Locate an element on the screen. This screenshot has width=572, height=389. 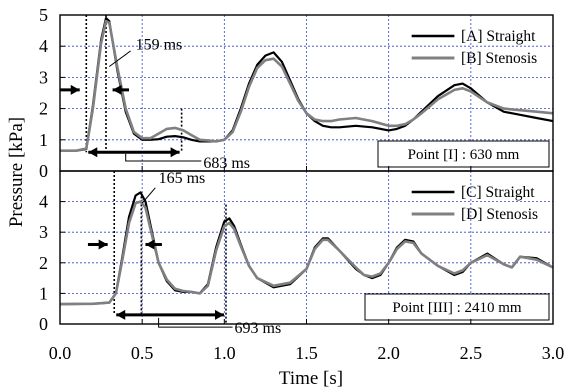
x-tick-label: 3.0 is located at coordinates (553, 353).